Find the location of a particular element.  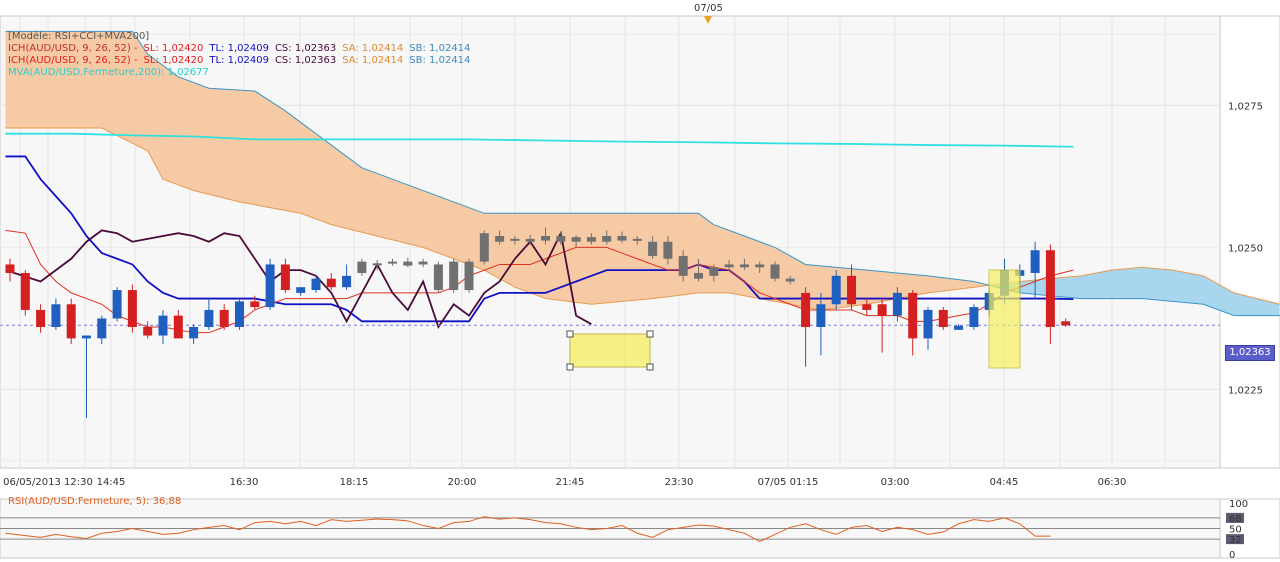

rsi-tick-label: 68 is located at coordinates (1235, 519).